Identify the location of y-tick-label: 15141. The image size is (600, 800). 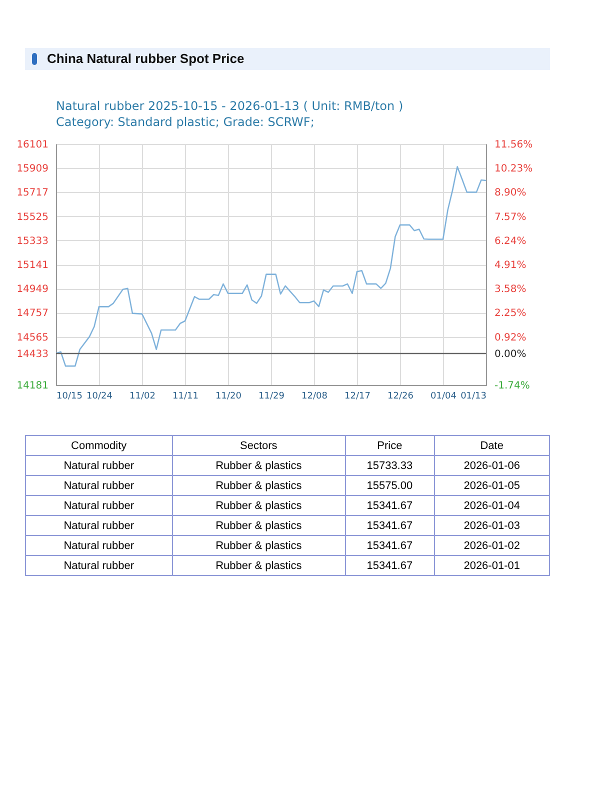
(32, 265).